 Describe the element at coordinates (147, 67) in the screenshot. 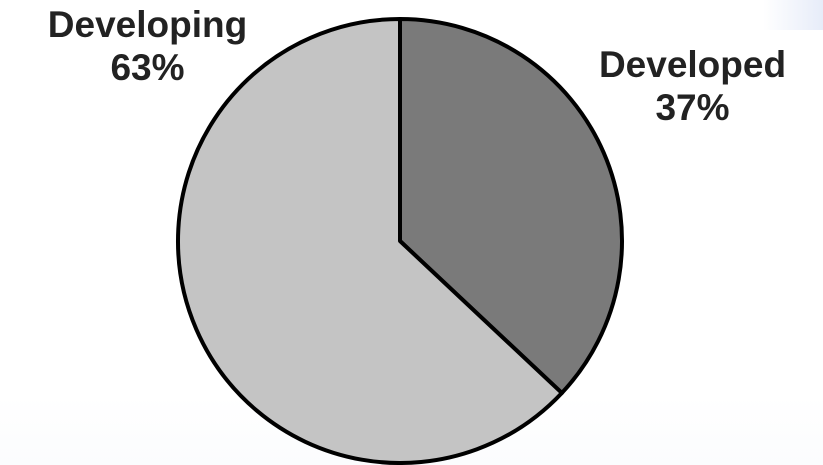

I see `slice-percent-developing: 63%` at that location.